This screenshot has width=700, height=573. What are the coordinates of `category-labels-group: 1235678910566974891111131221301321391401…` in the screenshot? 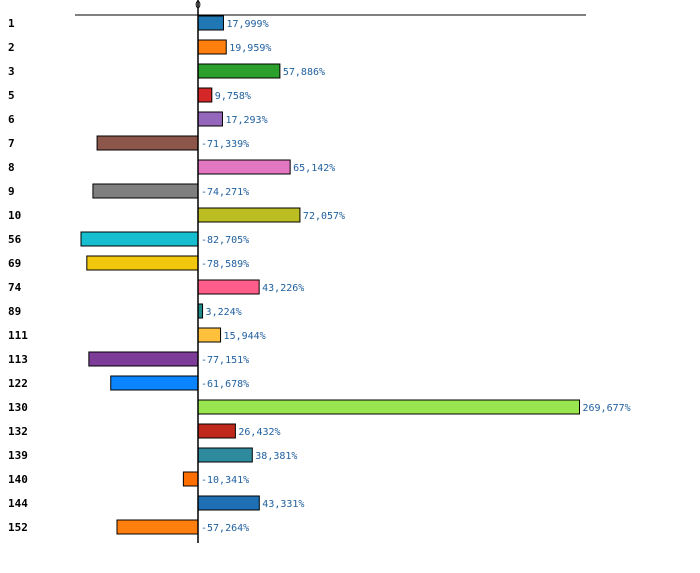 It's located at (18, 275).